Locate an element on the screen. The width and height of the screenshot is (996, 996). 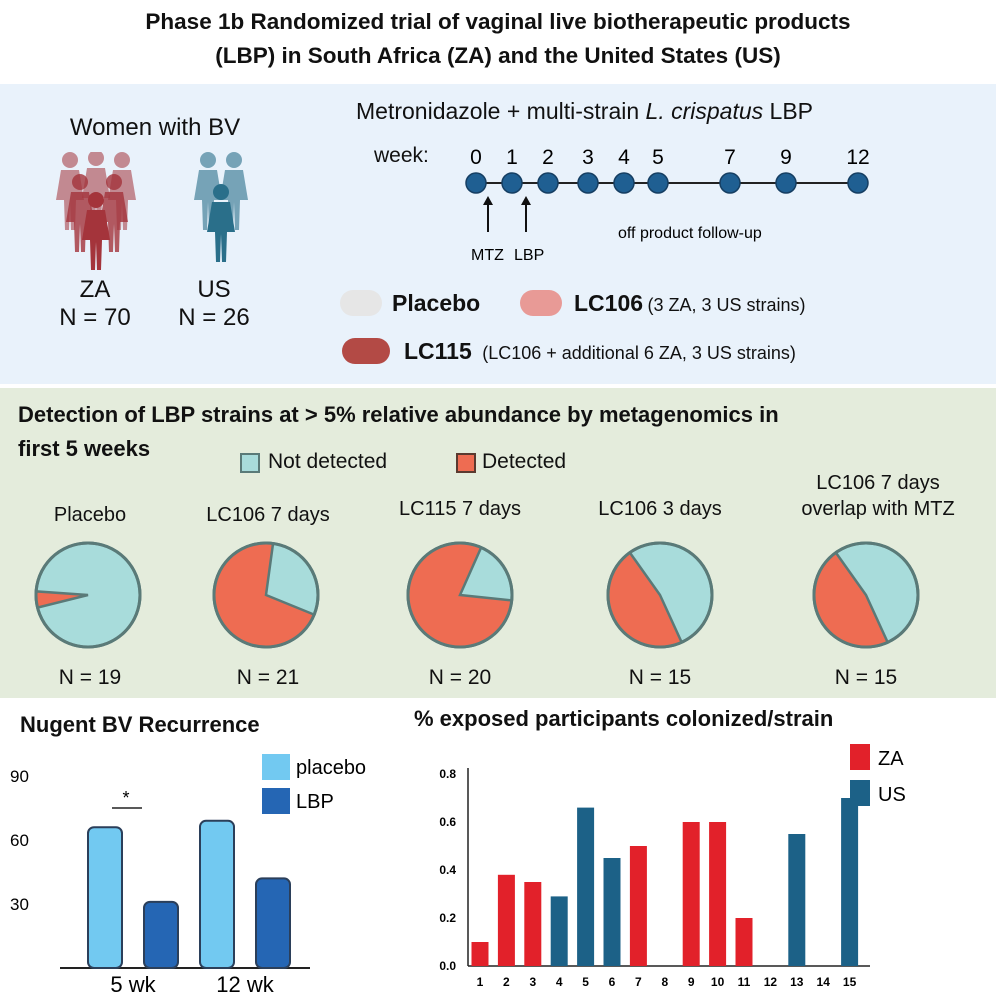
detected-label: Detected is located at coordinates (524, 461).